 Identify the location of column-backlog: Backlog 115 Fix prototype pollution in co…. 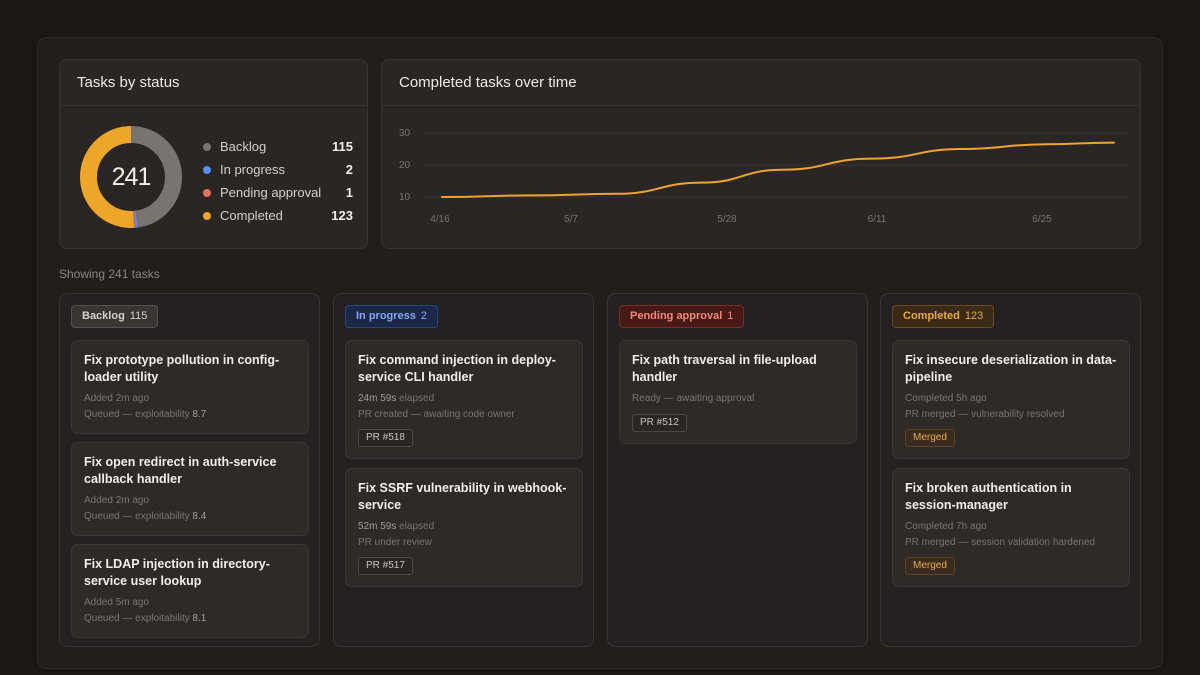
(189, 470).